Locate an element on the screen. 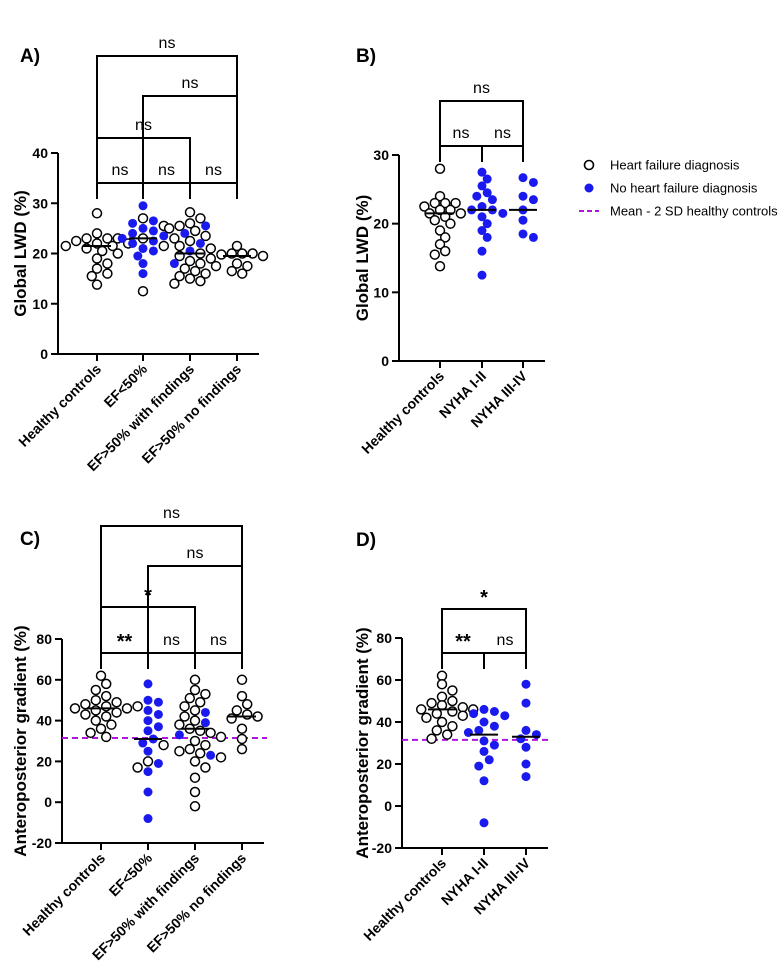 This screenshot has height=979, width=780. significance-label: ** is located at coordinates (463, 642).